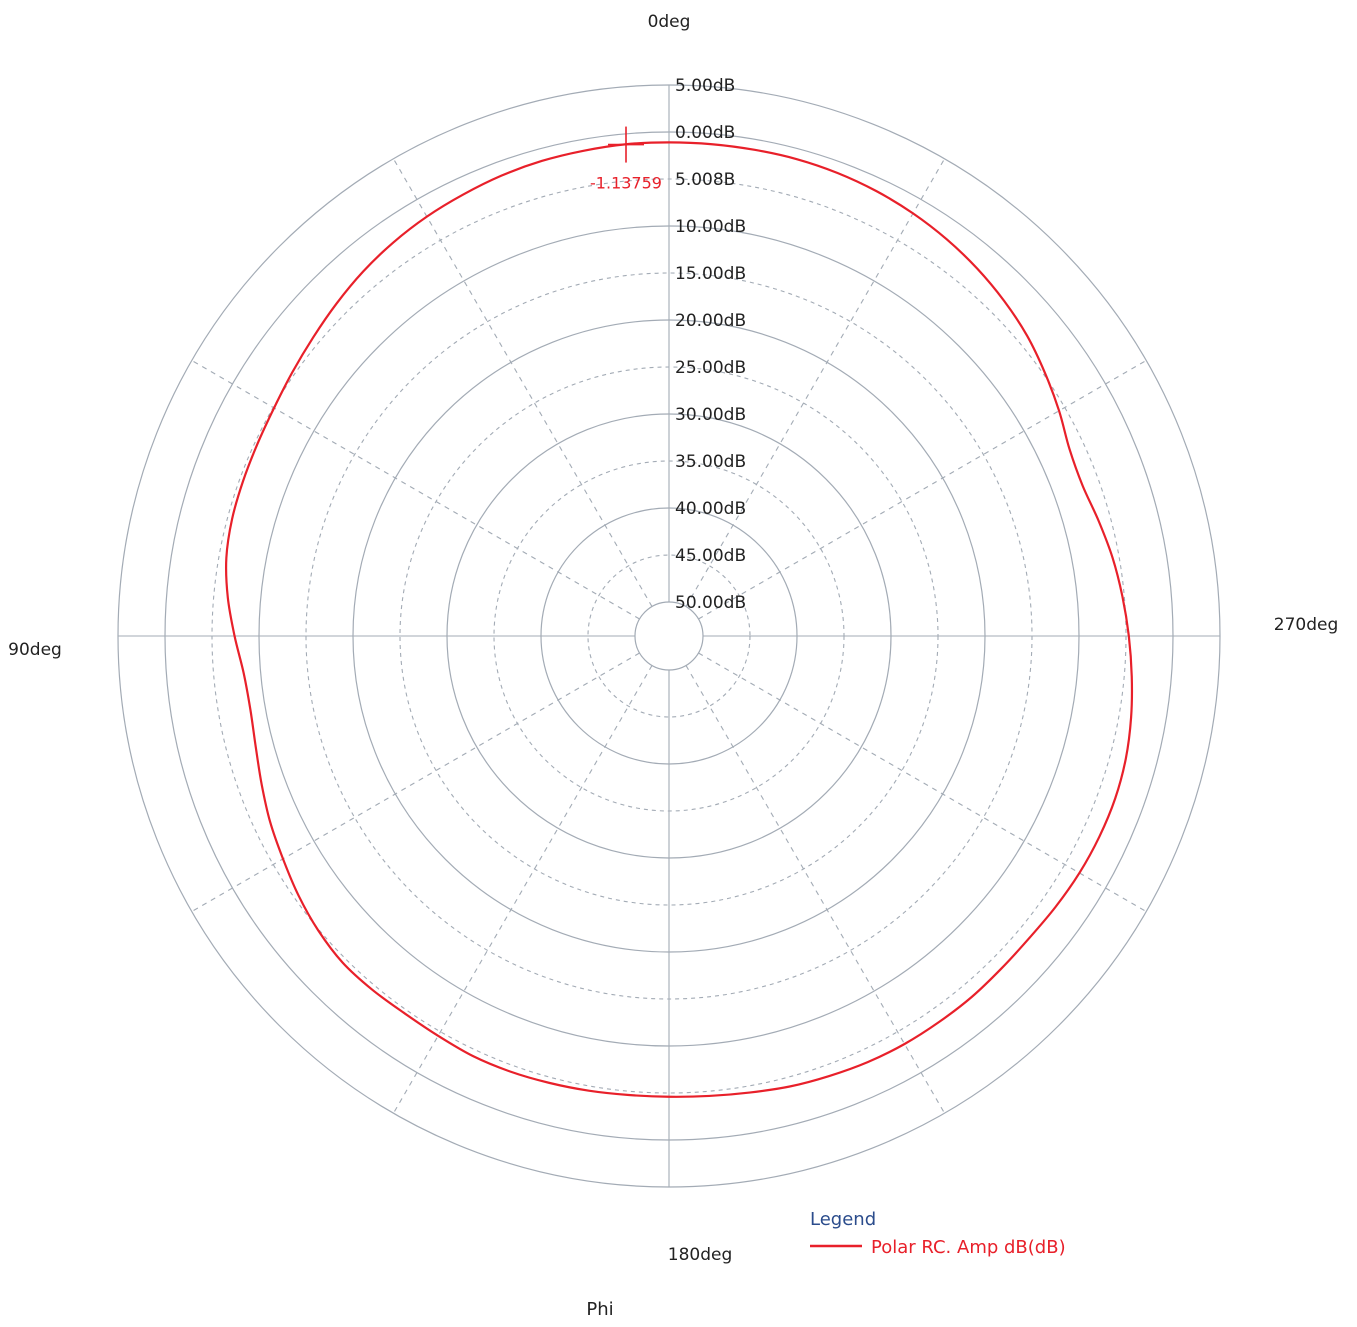 This screenshot has height=1327, width=1357. I want to click on radial-tick-label: 0.00dB, so click(705, 133).